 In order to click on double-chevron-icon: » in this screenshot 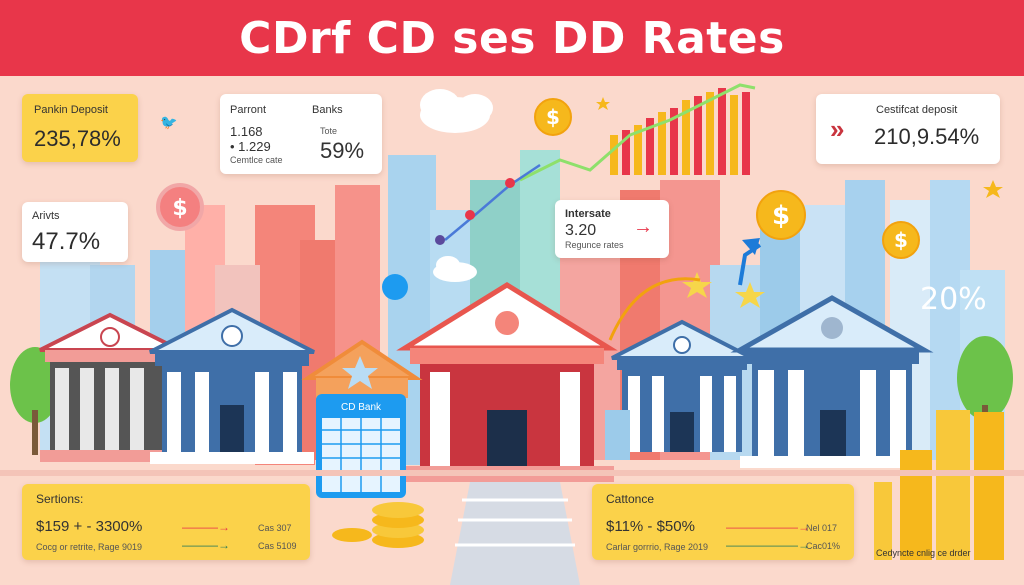, I will do `click(837, 129)`.